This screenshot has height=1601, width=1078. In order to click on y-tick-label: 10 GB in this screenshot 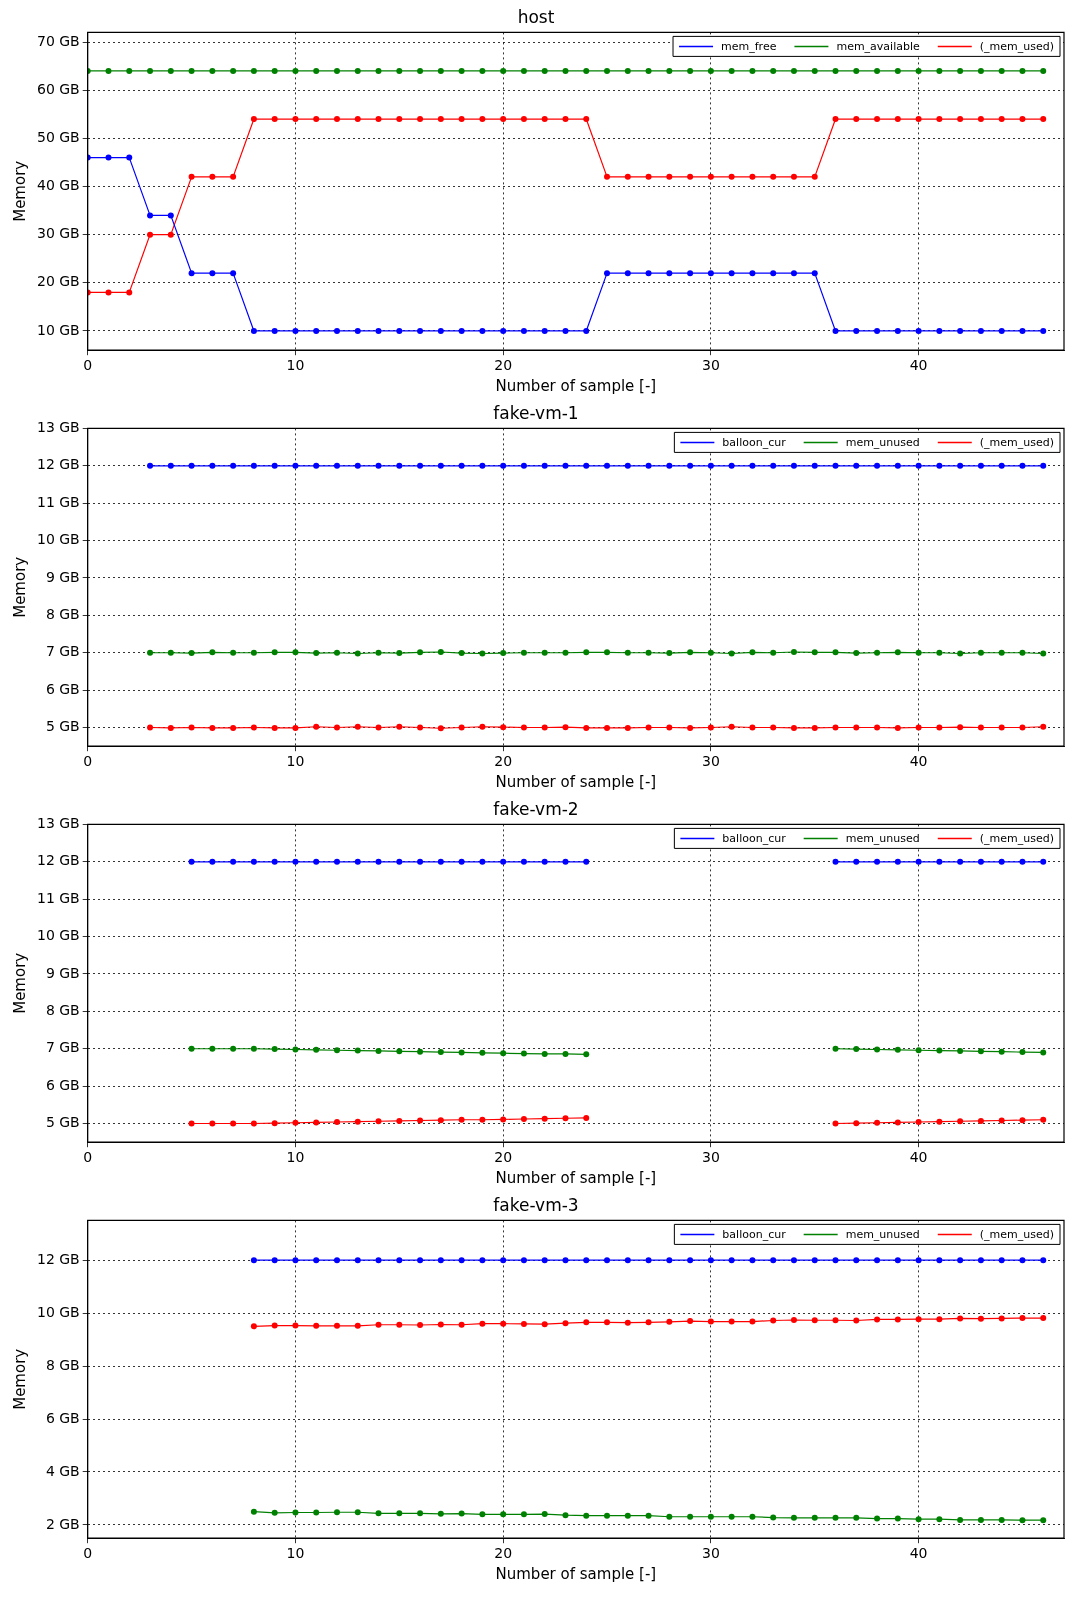, I will do `click(58, 539)`.